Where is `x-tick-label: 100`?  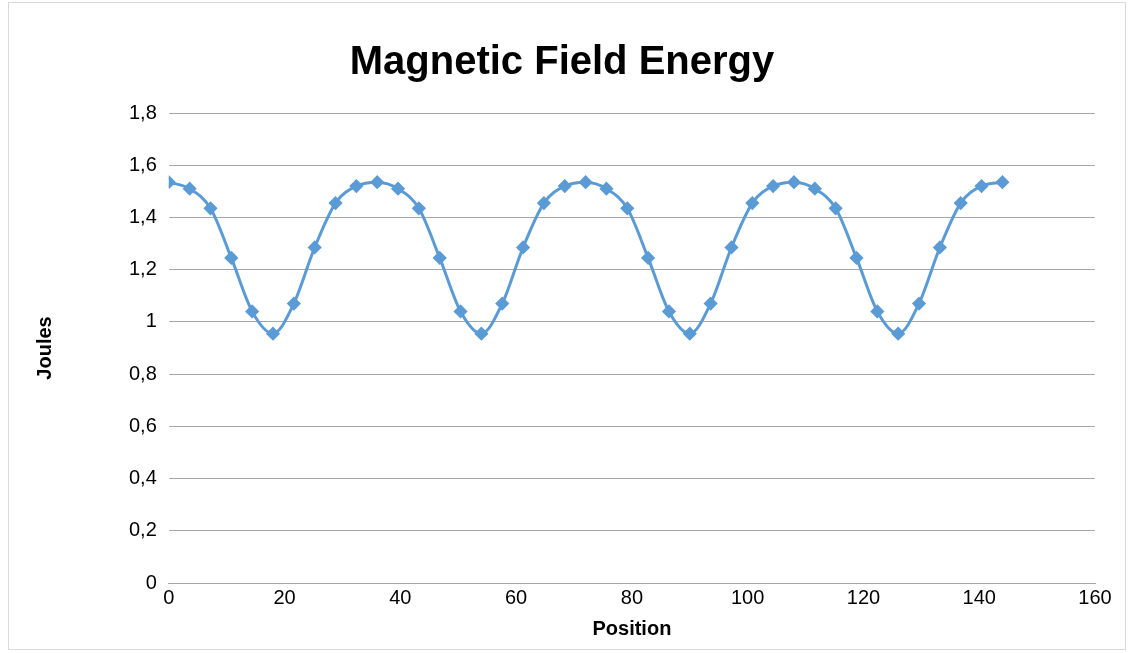
x-tick-label: 100 is located at coordinates (747, 596).